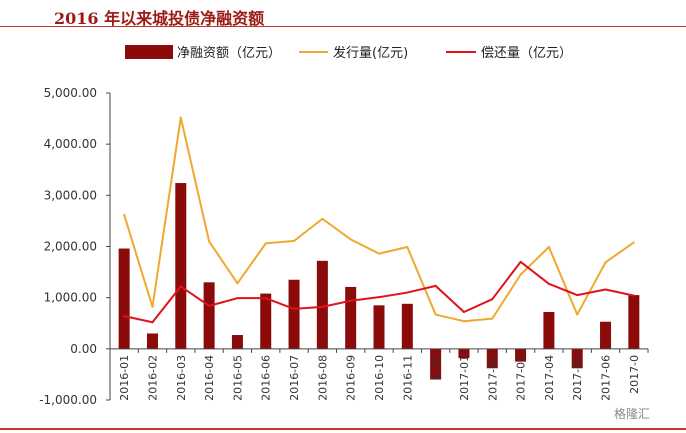  I want to click on y-tick-label: 2,000.00, so click(70, 247).